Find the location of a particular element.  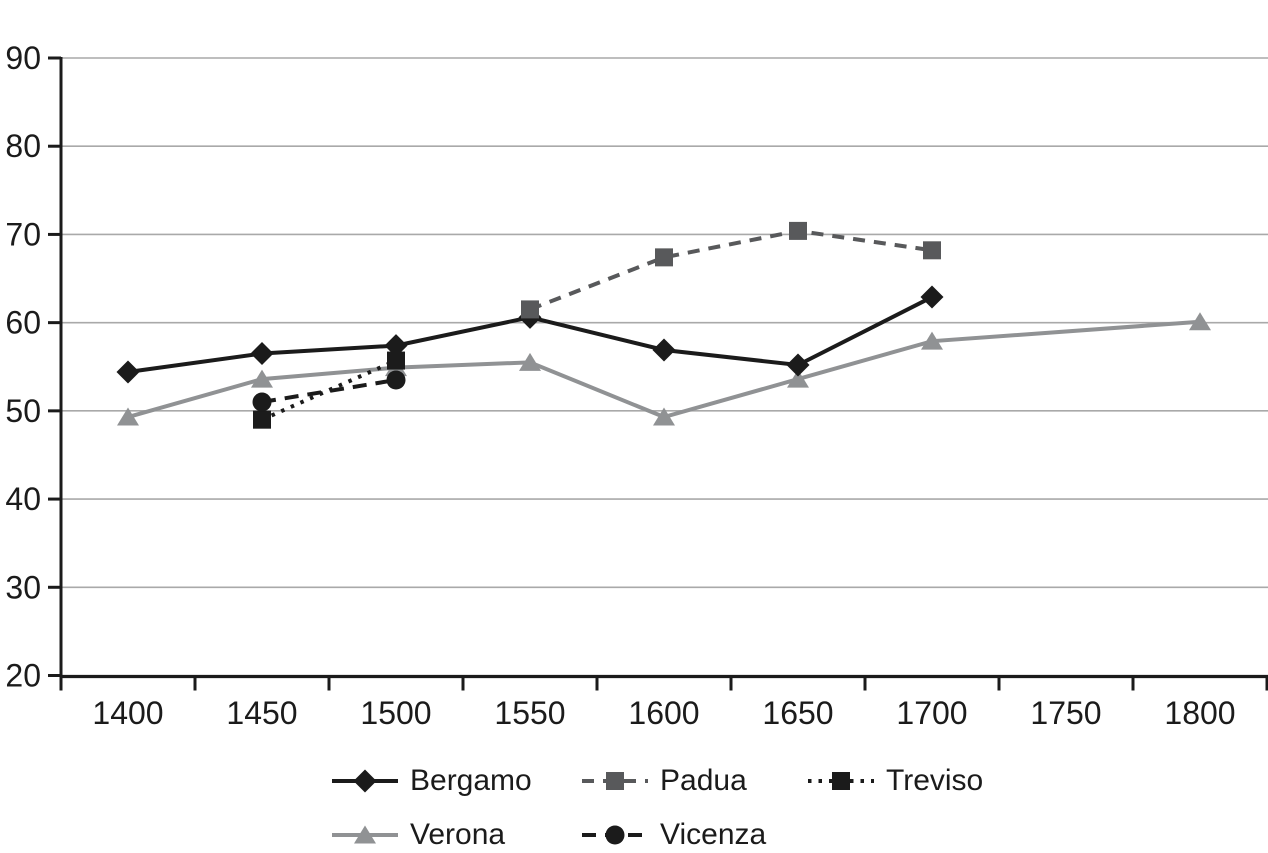

series-line-treviso is located at coordinates (329, 390).